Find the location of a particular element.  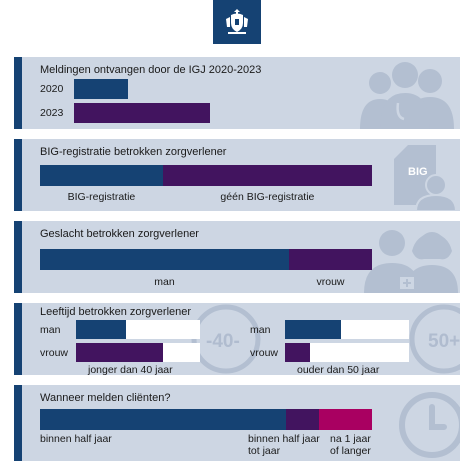

segment-label: BIG-registratie is located at coordinates (101, 197).